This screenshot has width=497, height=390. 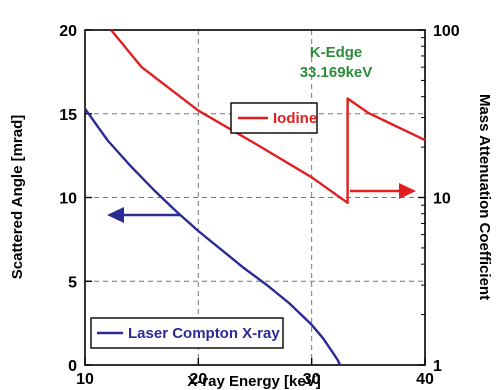 What do you see at coordinates (143, 215) in the screenshot?
I see `left-axis-arrow` at bounding box center [143, 215].